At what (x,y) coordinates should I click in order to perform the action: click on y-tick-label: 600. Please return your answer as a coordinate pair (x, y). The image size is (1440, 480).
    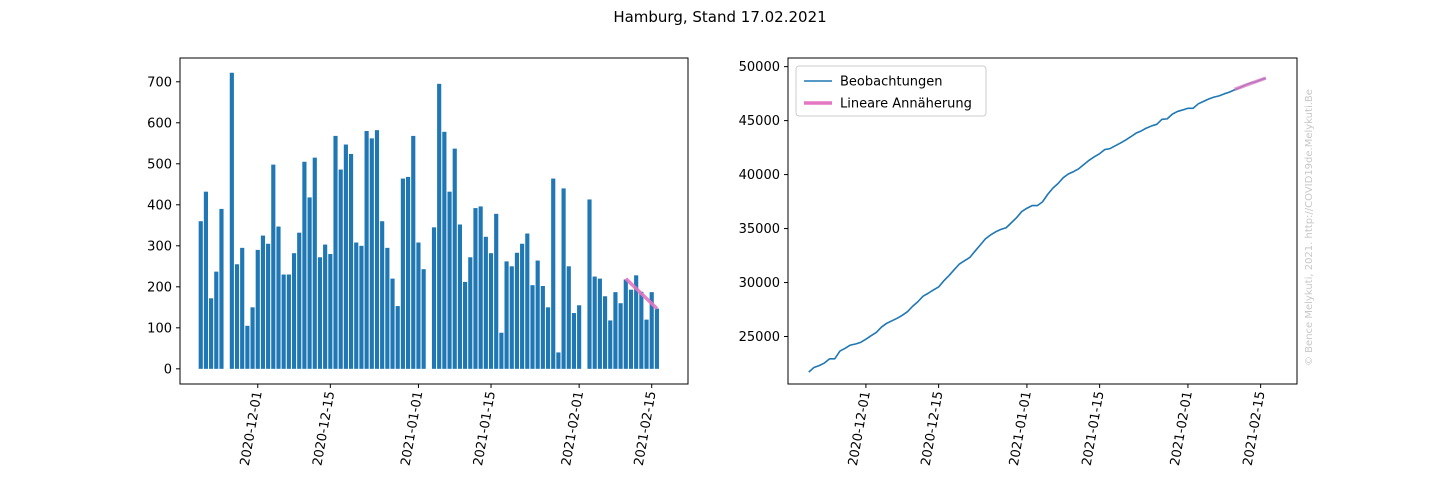
    Looking at the image, I should click on (159, 123).